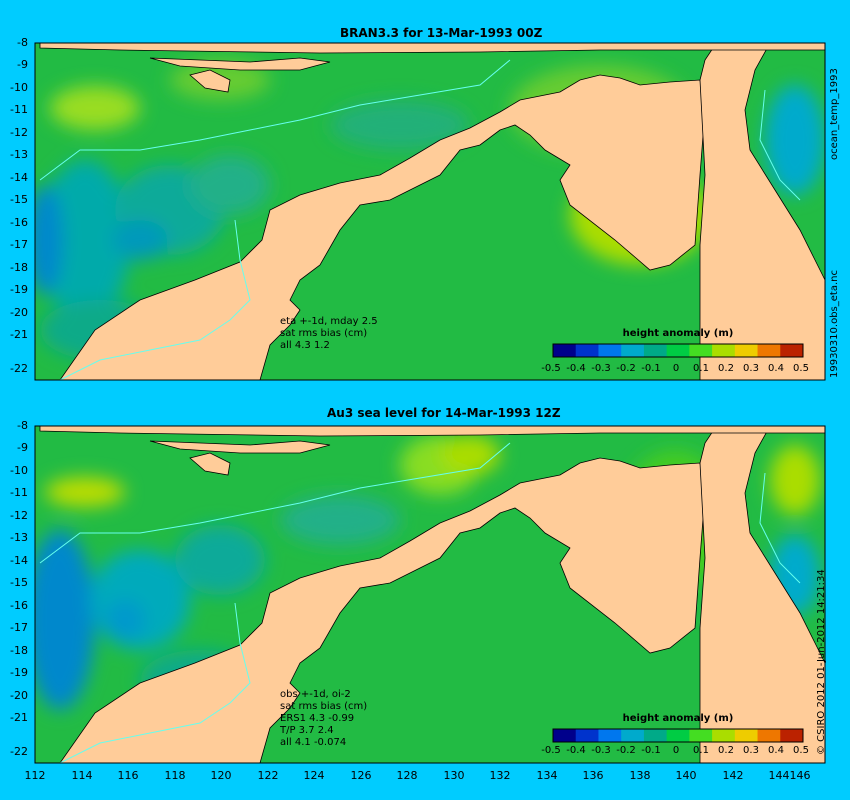 The width and height of the screenshot is (850, 800). Describe the element at coordinates (626, 368) in the screenshot. I see `cb-tick: -0.2` at that location.